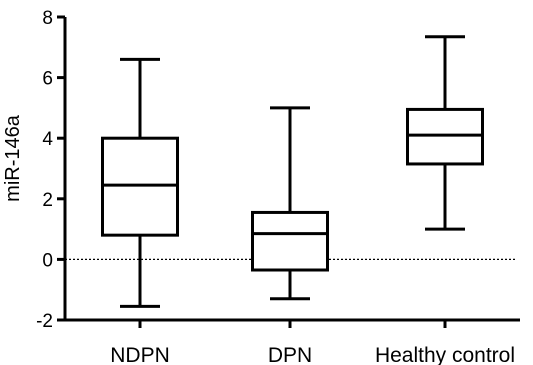 Image resolution: width=533 pixels, height=365 pixels. Describe the element at coordinates (292, 341) in the screenshot. I see `x-axis: NDPN DPN Healthy control` at that location.